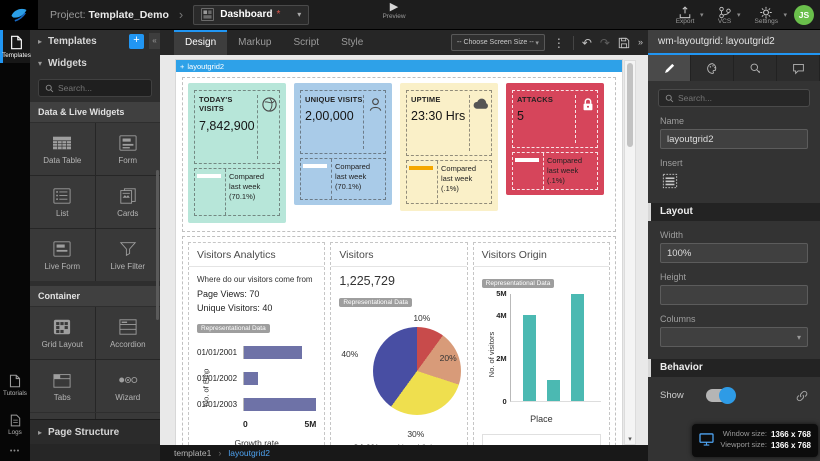  I want to click on visitors-origin-column-chart: No. of visitors 0 2M 4M 5M Place, so click(541, 356).